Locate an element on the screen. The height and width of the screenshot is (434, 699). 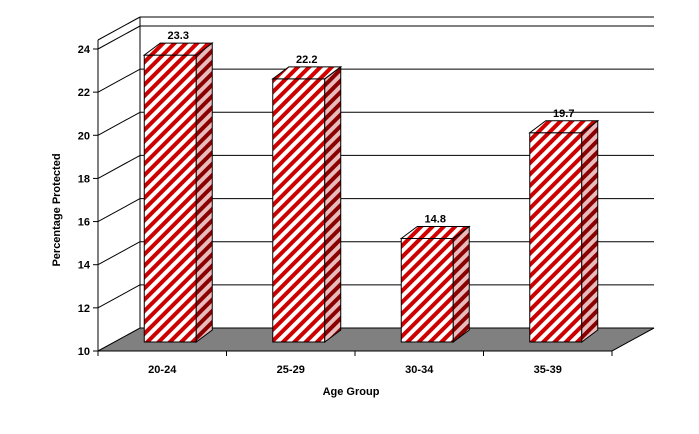
x-tick-label: 25-29 is located at coordinates (291, 370).